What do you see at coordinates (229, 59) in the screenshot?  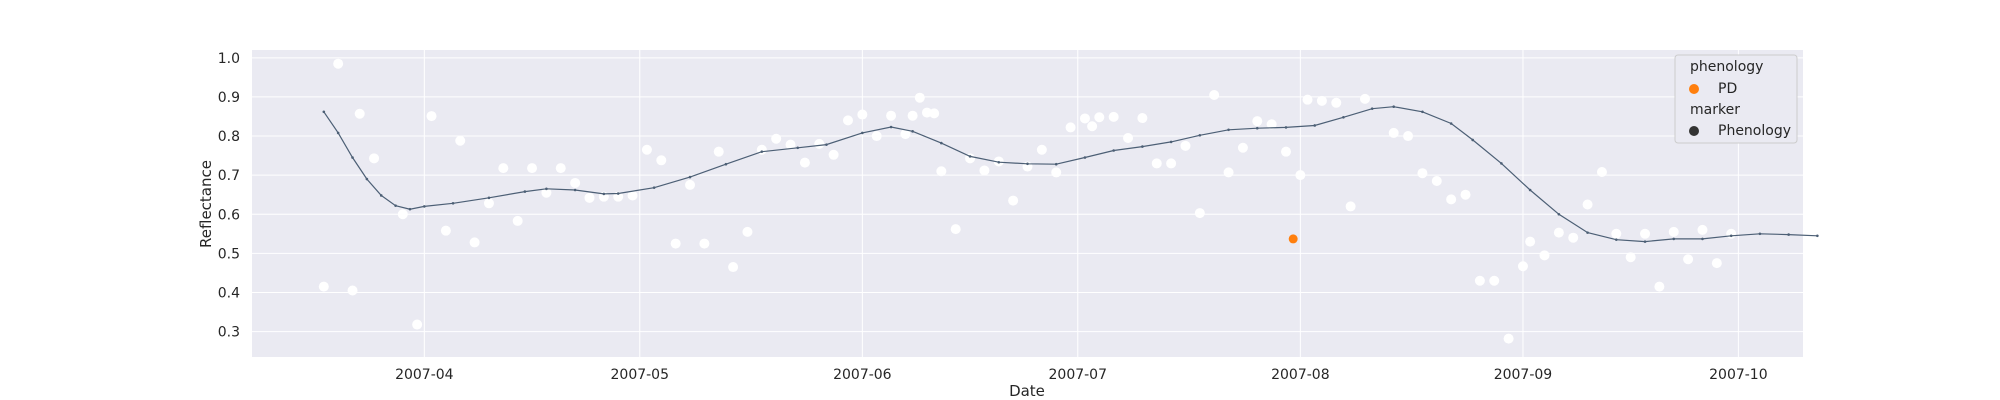 I see `y-tick-label: 1.0` at bounding box center [229, 59].